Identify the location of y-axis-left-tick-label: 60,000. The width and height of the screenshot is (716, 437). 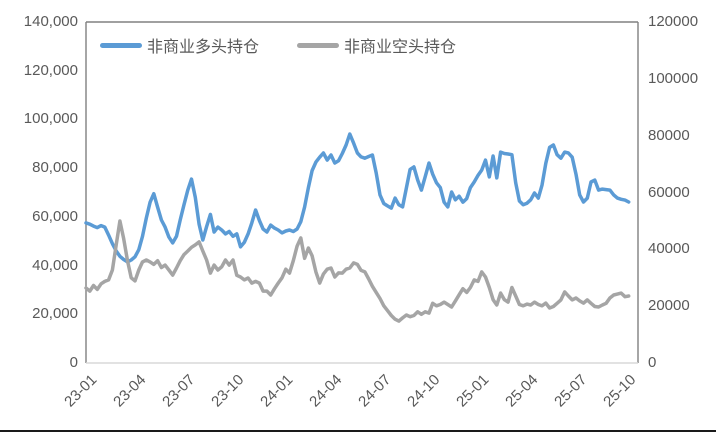
(55, 216).